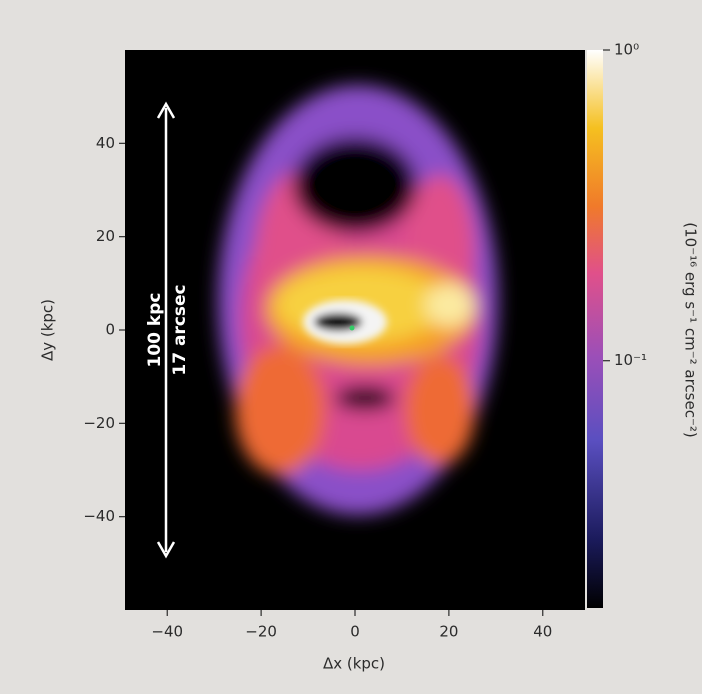 The width and height of the screenshot is (702, 694). Describe the element at coordinates (105, 236) in the screenshot. I see `y-tick-label: 20` at that location.